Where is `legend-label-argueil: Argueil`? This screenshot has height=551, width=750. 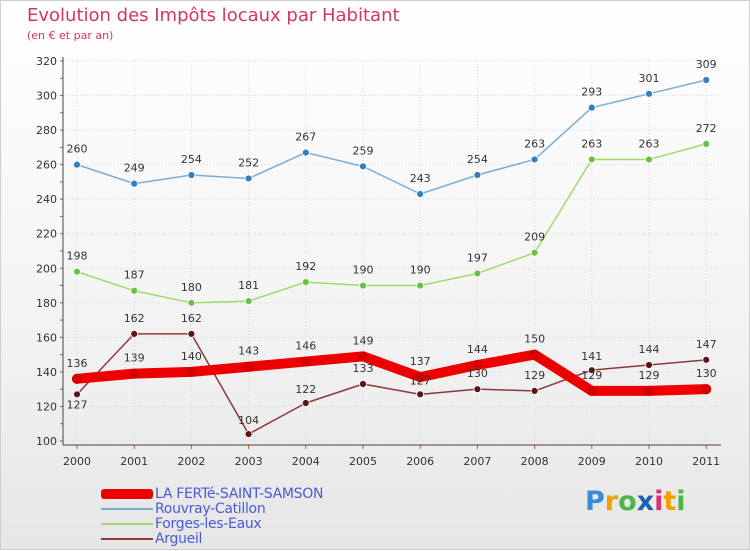
legend-label-argueil: Argueil is located at coordinates (179, 539).